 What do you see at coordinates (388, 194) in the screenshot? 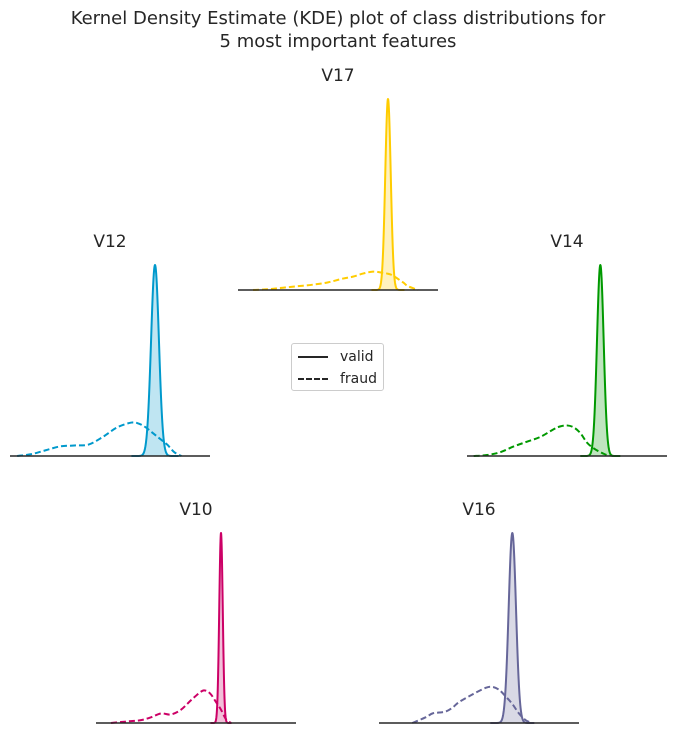
I see `kde-fill-v17-valid` at bounding box center [388, 194].